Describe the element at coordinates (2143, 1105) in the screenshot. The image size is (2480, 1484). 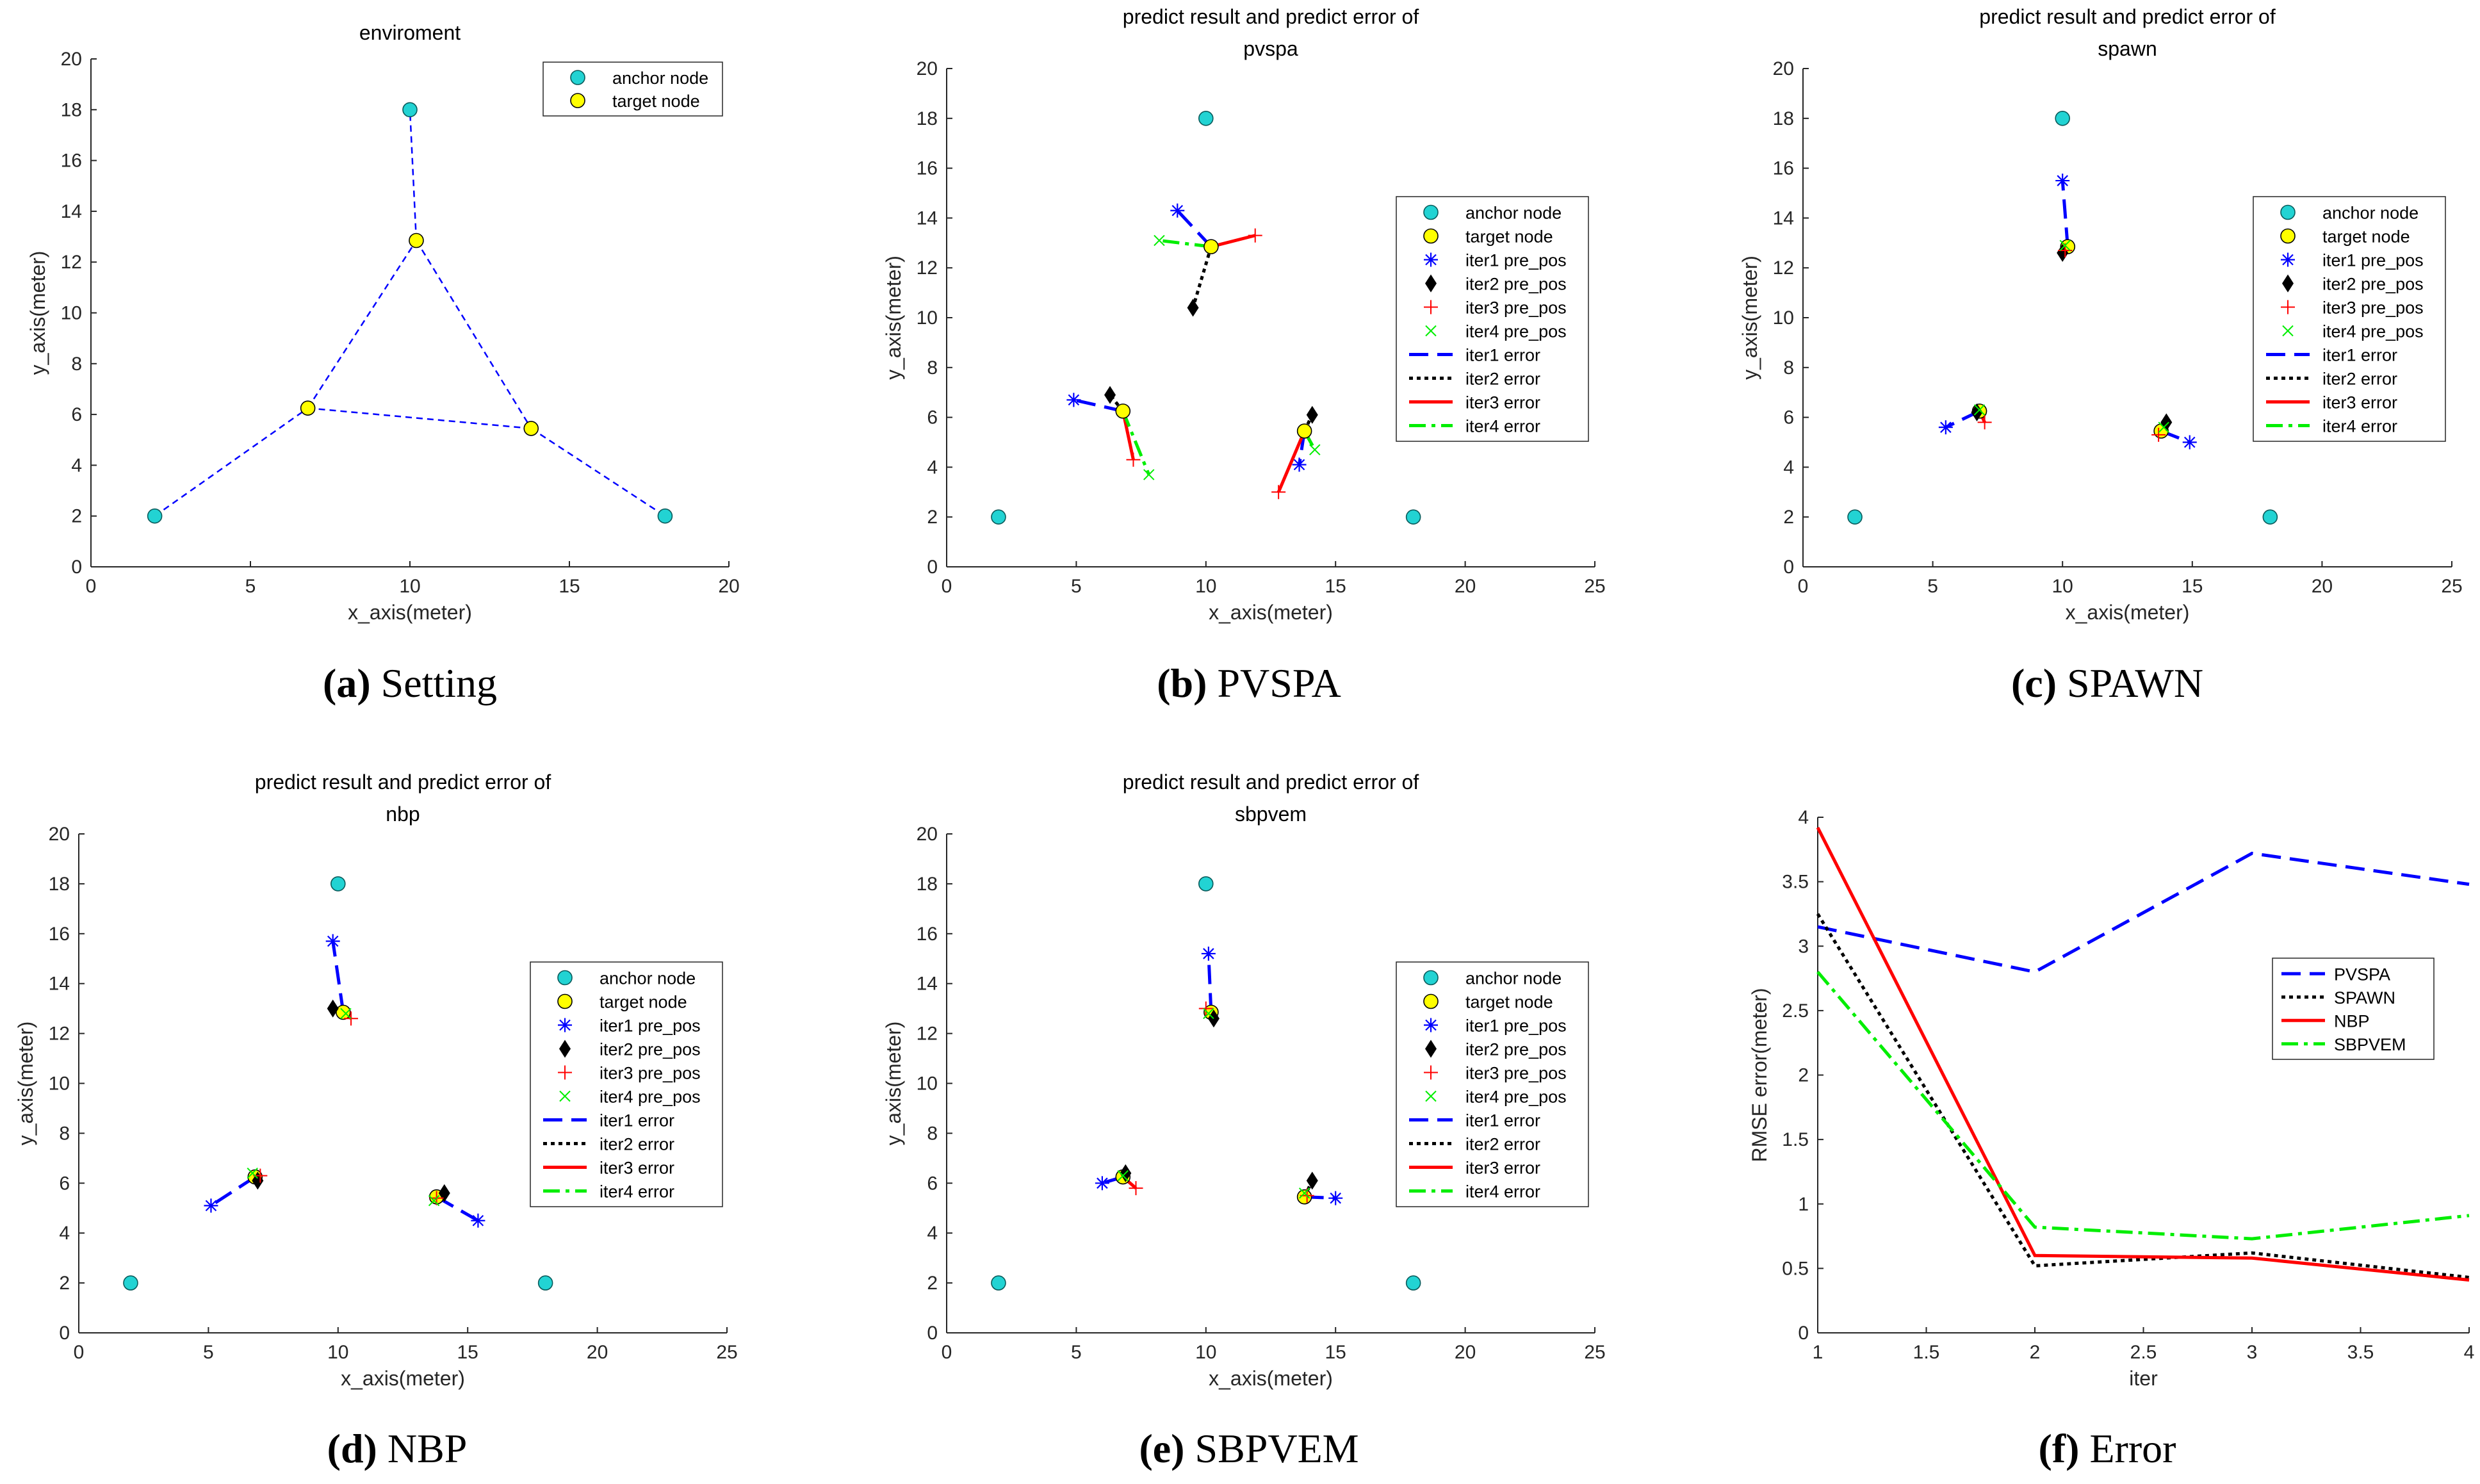
I see `series-line-sbpvem` at that location.